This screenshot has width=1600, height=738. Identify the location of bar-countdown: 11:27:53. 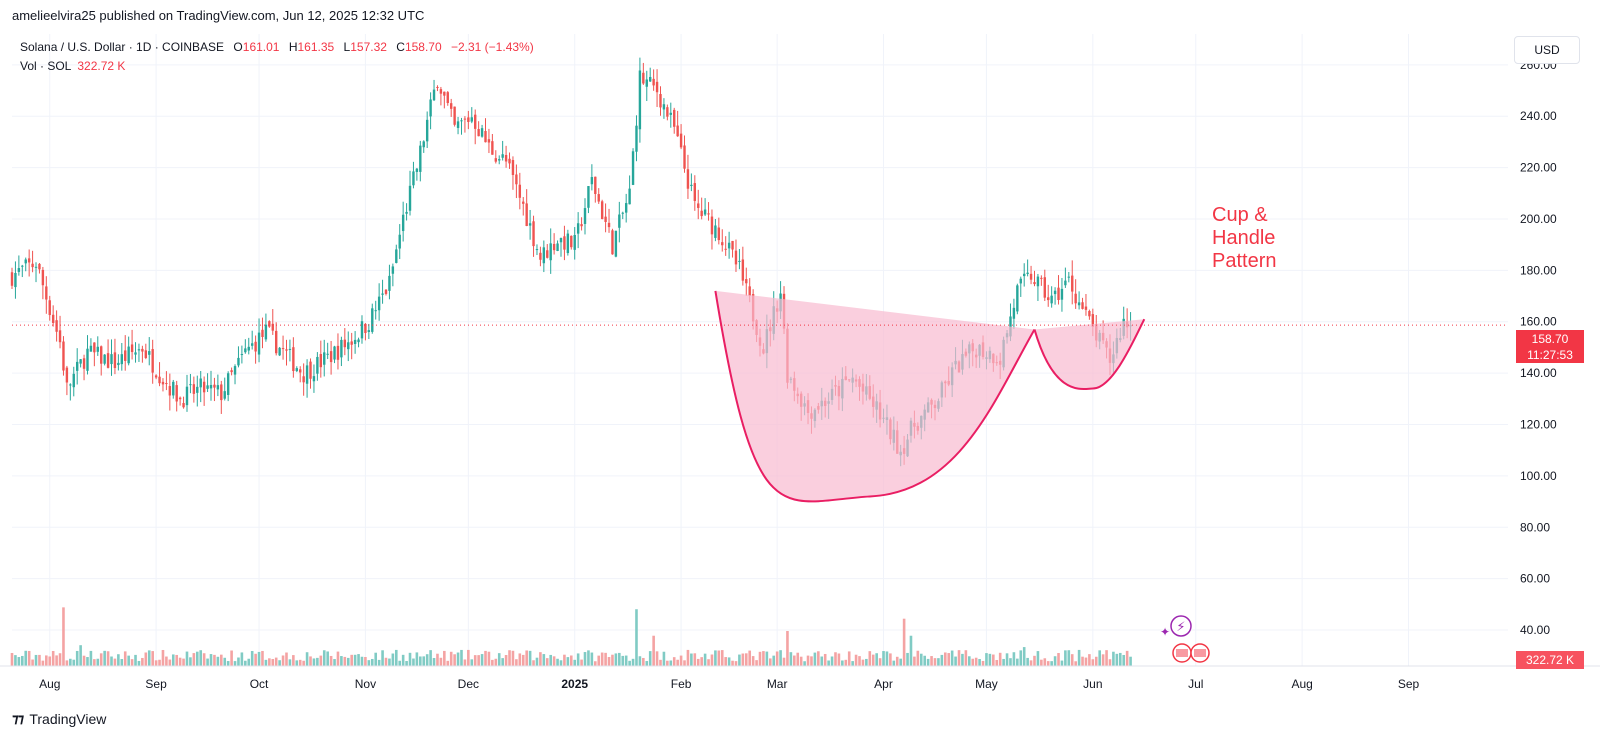
(1550, 355).